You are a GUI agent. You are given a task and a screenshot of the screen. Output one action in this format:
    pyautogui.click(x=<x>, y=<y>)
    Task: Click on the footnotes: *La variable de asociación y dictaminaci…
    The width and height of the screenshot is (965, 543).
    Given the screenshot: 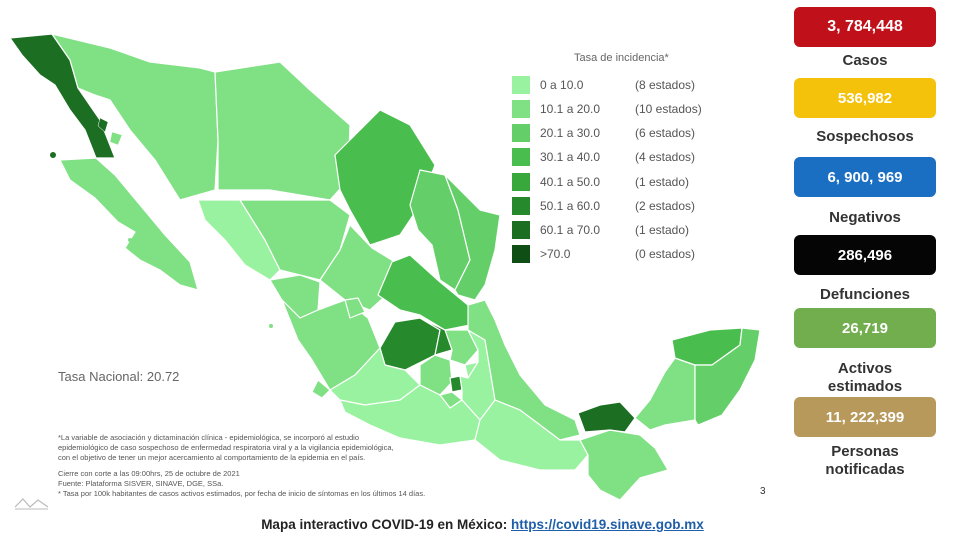 What is the action you would take?
    pyautogui.click(x=268, y=466)
    